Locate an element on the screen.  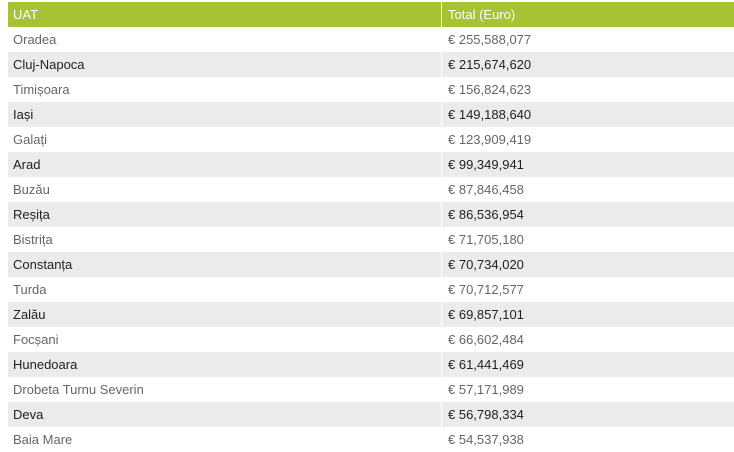
uat-name-cell: Iași is located at coordinates (225, 114).